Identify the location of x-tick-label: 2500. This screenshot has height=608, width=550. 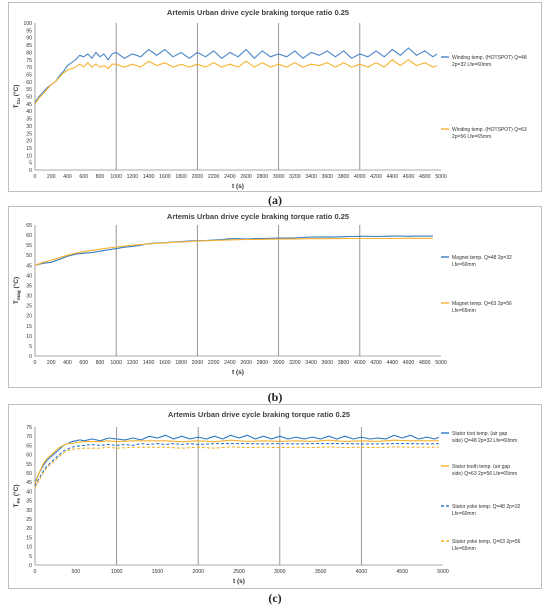
(239, 572).